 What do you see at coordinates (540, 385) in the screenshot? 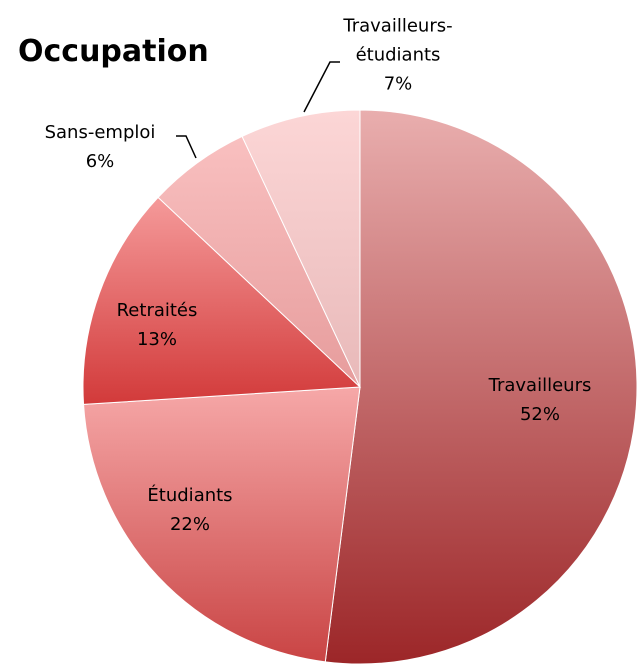
I see `category-label: Travailleurs` at bounding box center [540, 385].